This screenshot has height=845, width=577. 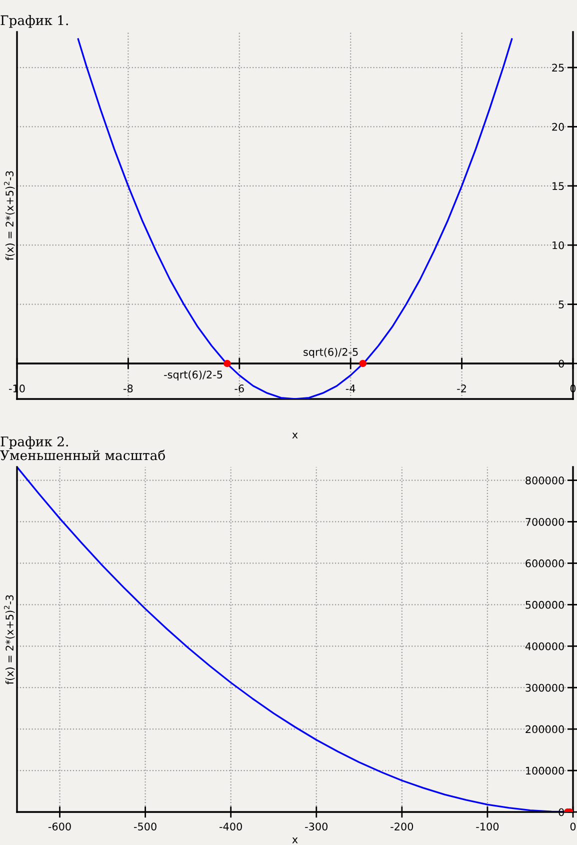 I want to click on y-tick-label: 400000, so click(x=544, y=646).